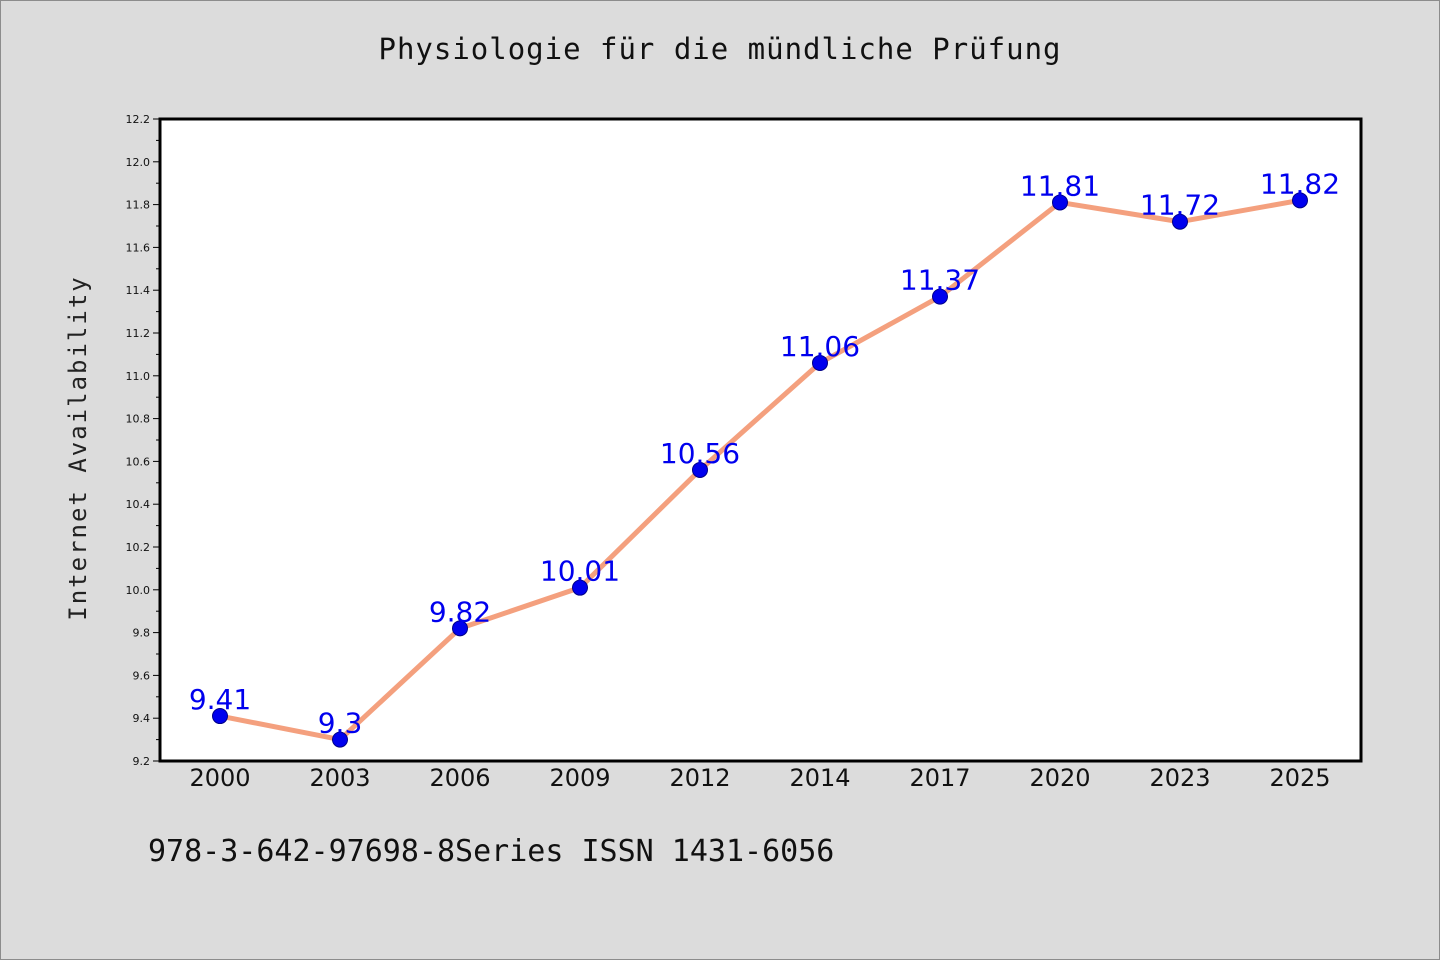 The width and height of the screenshot is (1440, 960). What do you see at coordinates (138, 247) in the screenshot?
I see `y-tick-label: 11.6` at bounding box center [138, 247].